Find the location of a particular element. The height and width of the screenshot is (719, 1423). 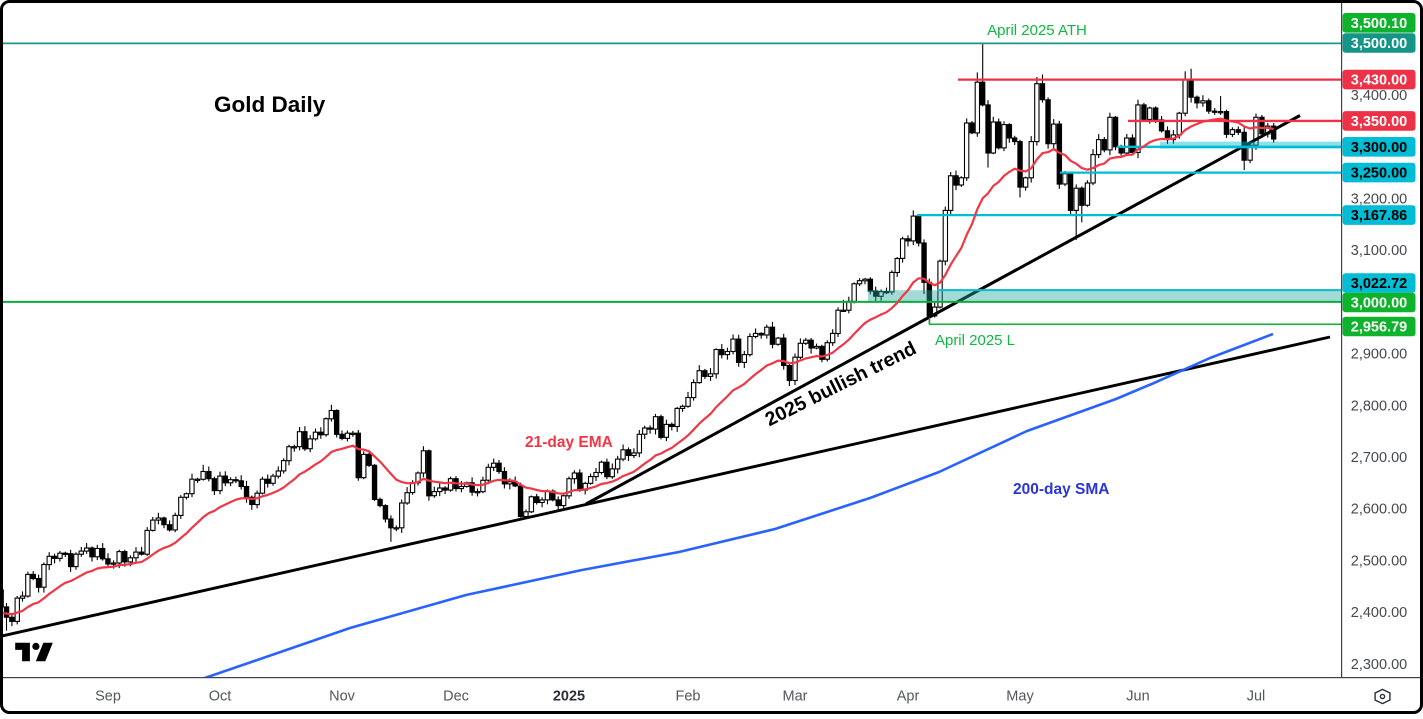

svg-text: 3,430.00 is located at coordinates (1379, 81).